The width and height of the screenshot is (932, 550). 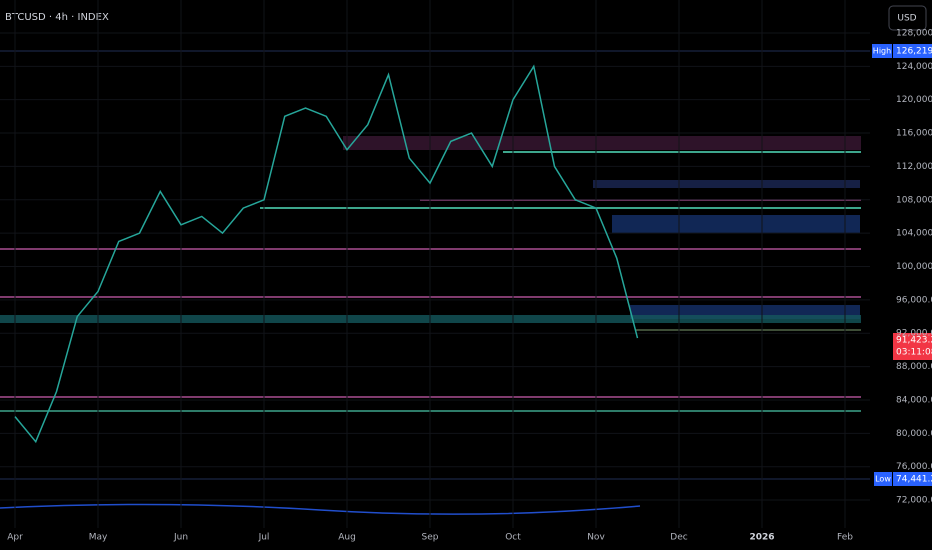 I want to click on y-tick-label: 88,000.00, so click(x=914, y=367).